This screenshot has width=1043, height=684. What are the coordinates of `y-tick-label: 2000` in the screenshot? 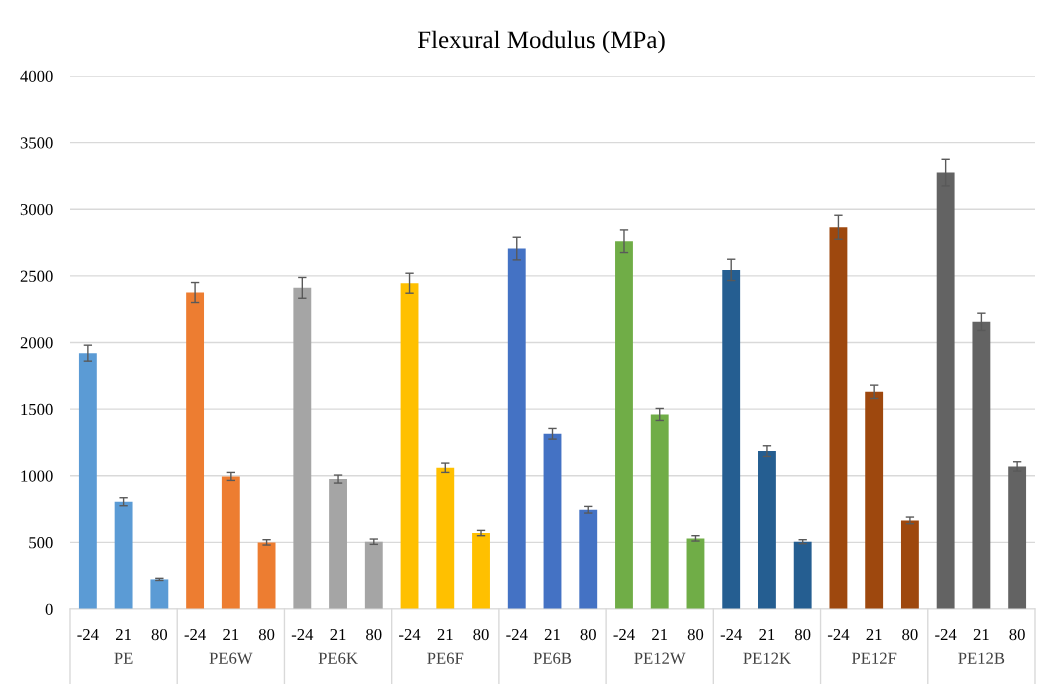 It's located at (36, 343).